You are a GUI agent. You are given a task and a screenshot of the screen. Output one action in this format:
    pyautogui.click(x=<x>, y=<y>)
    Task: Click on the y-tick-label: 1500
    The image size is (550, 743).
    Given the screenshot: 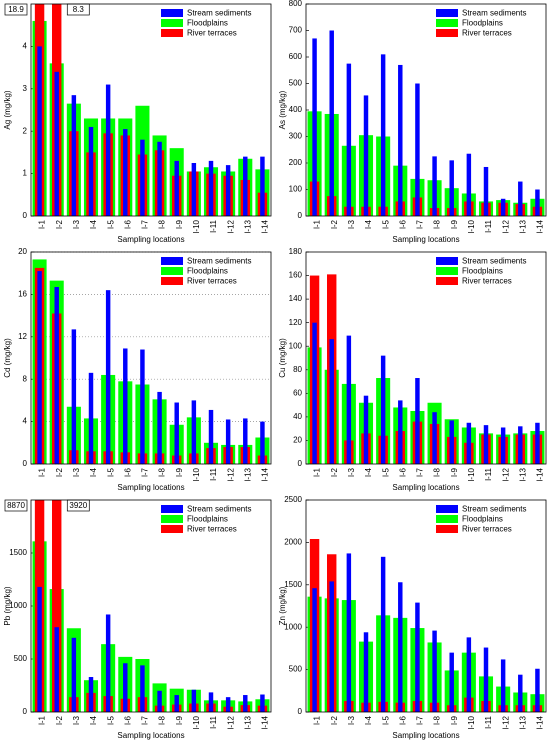 What is the action you would take?
    pyautogui.click(x=18, y=552)
    